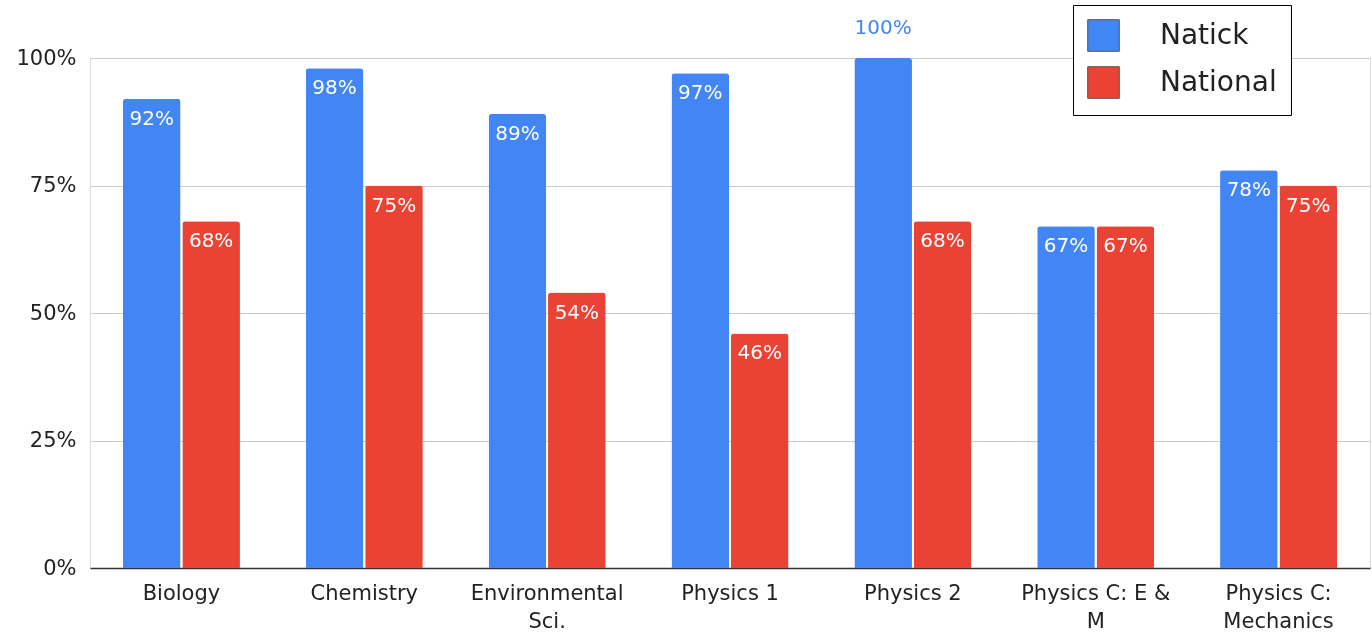  What do you see at coordinates (1205, 34) in the screenshot?
I see `legend-label: Natick` at bounding box center [1205, 34].